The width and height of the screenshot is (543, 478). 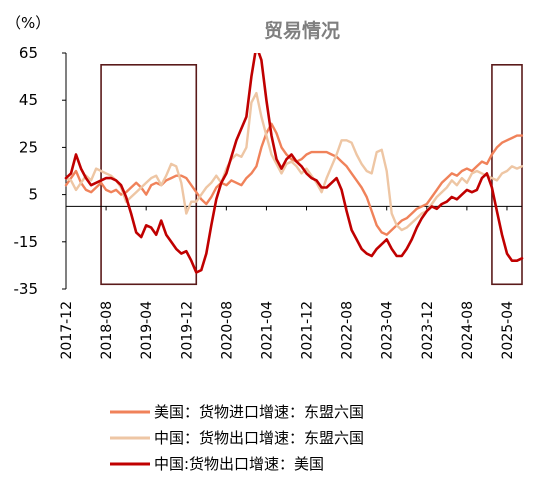 I want to click on x-tick-label: 2024-08, so click(x=468, y=330).